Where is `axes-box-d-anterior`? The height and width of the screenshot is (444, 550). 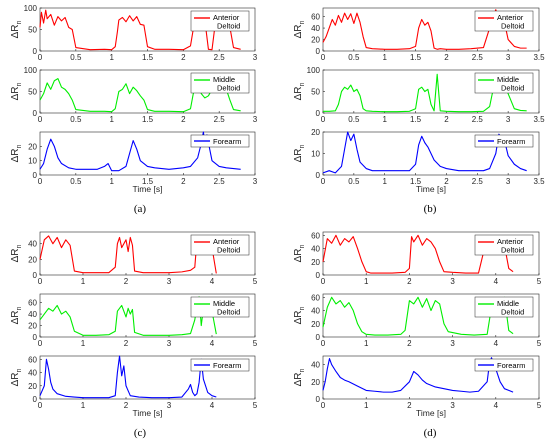 axes-box-d-anterior is located at coordinates (431, 253).